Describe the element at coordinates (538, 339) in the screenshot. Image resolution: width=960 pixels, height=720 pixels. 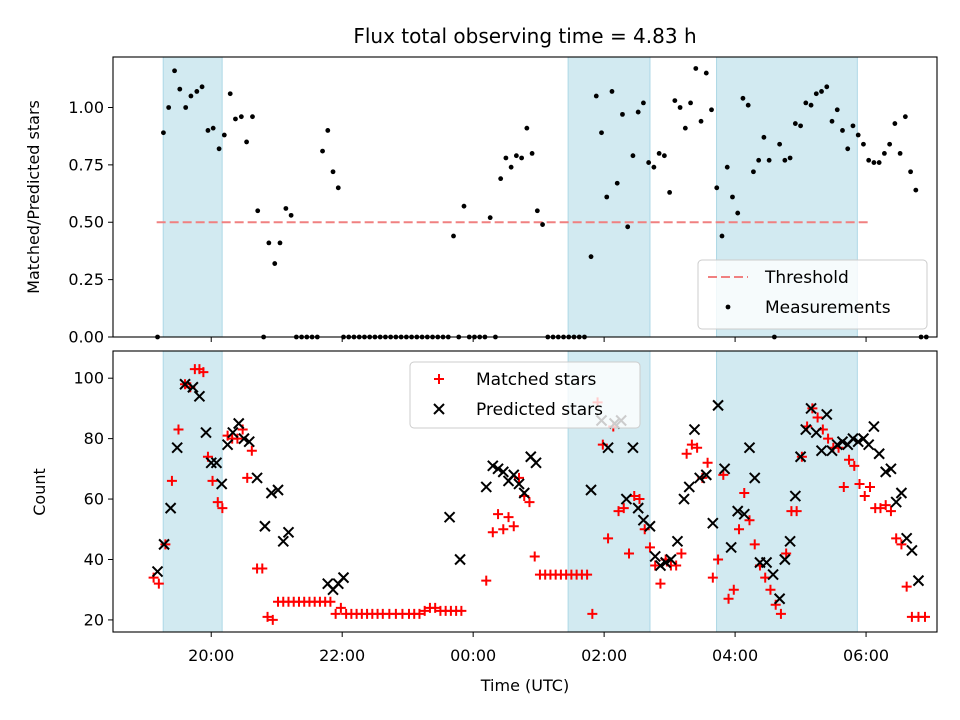
I see `ratio-x-ticks` at that location.